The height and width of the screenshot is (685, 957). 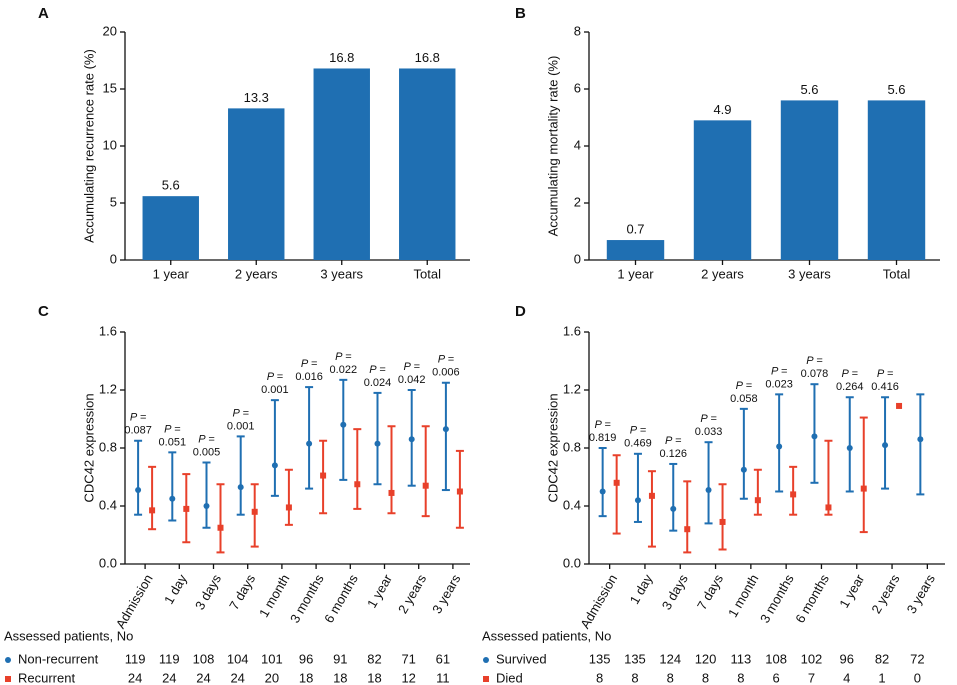 What do you see at coordinates (408, 658) in the screenshot?
I see `count: 71` at bounding box center [408, 658].